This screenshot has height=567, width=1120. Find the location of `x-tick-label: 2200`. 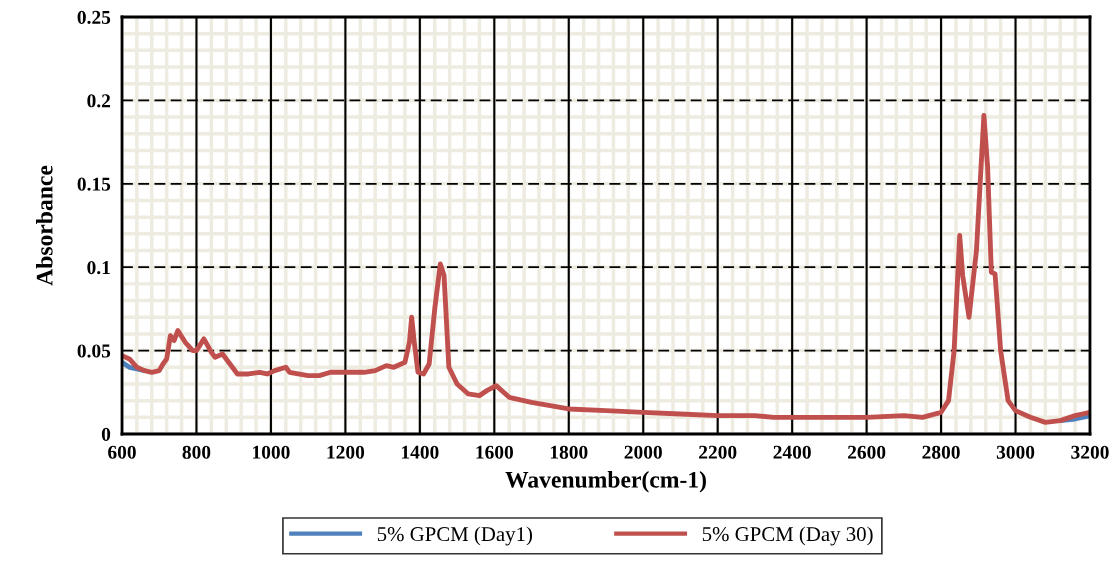

x-tick-label: 2200 is located at coordinates (718, 452).